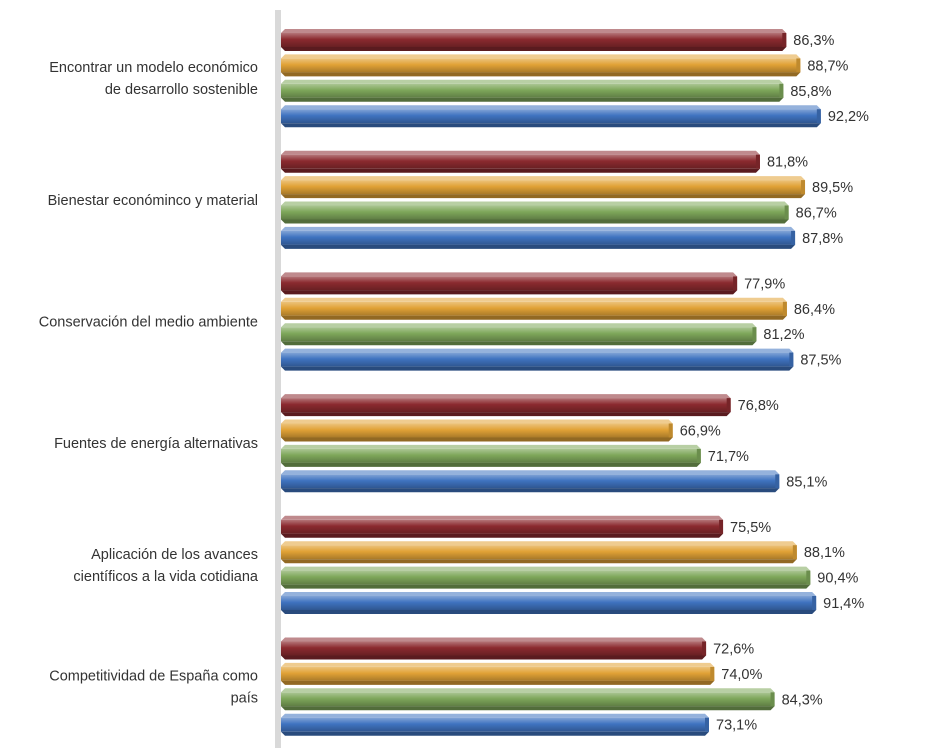 This screenshot has width=941, height=750. What do you see at coordinates (820, 361) in the screenshot?
I see `value-label: 87,5%` at bounding box center [820, 361].